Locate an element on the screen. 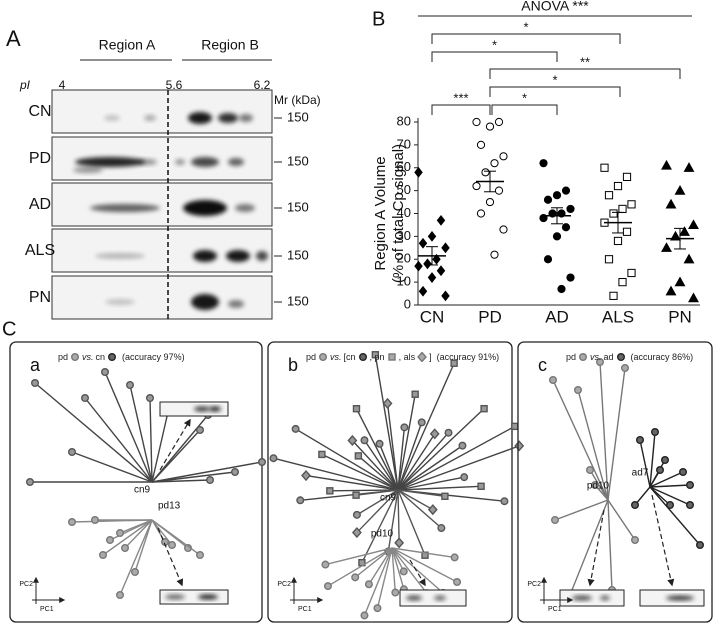 The image size is (720, 627). row-label: AD is located at coordinates (40, 204).